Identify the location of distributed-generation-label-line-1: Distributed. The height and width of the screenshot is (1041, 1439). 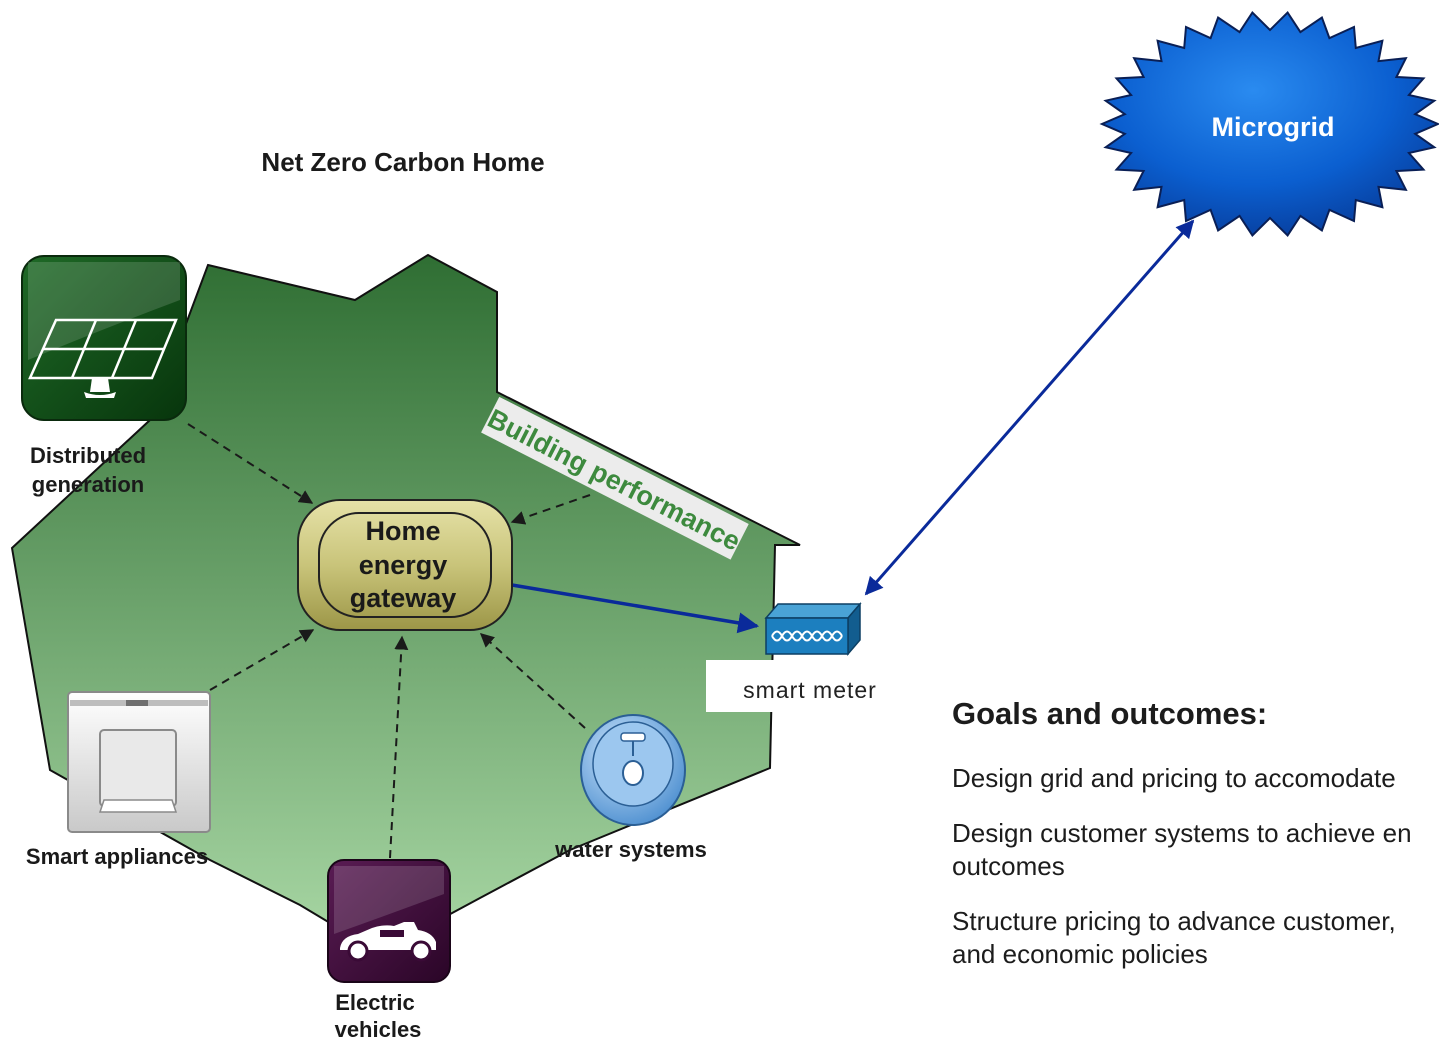
(88, 455).